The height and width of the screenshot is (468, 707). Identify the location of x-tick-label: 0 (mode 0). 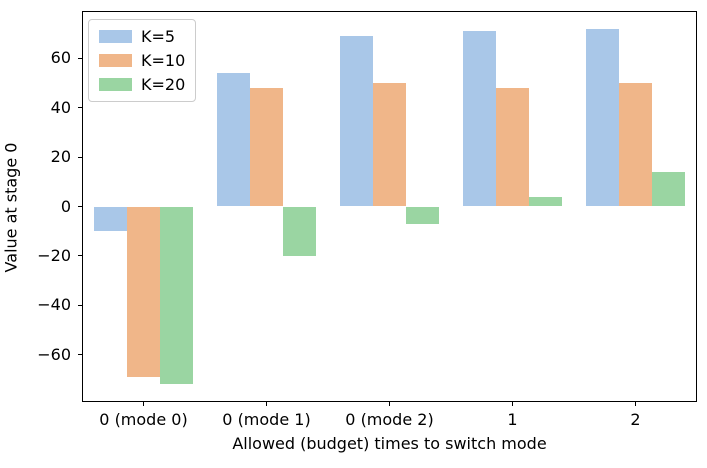
(143, 419).